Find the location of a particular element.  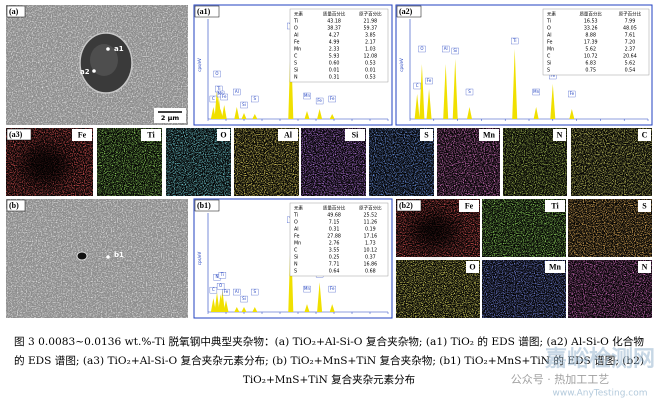

table-cell: 0.01 is located at coordinates (334, 71).